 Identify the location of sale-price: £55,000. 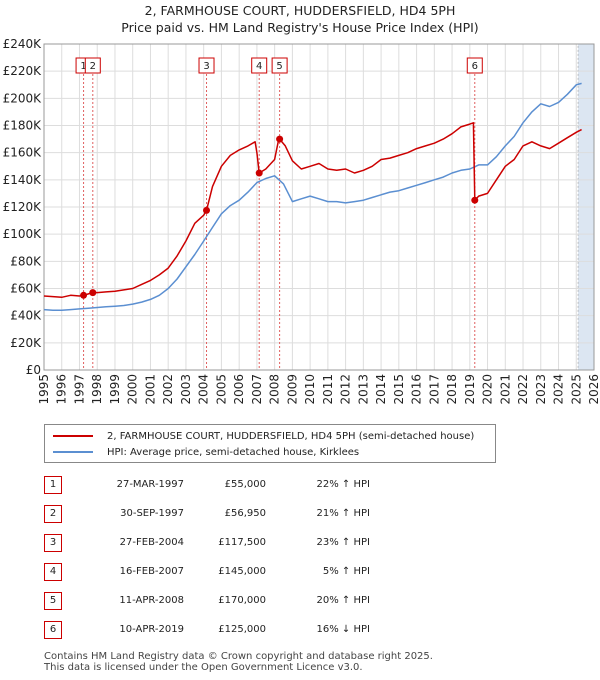
(245, 484).